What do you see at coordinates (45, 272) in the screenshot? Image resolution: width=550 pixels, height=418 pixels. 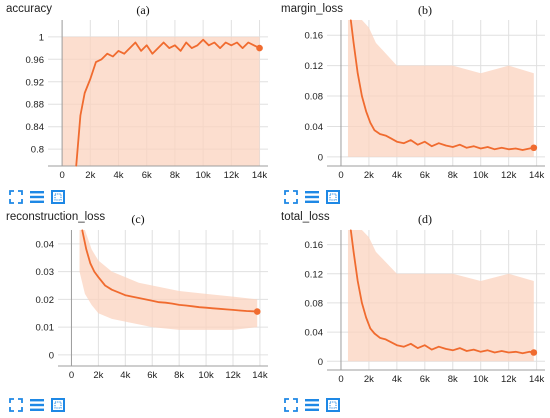 I see `y-tick-label: 0.03` at bounding box center [45, 272].